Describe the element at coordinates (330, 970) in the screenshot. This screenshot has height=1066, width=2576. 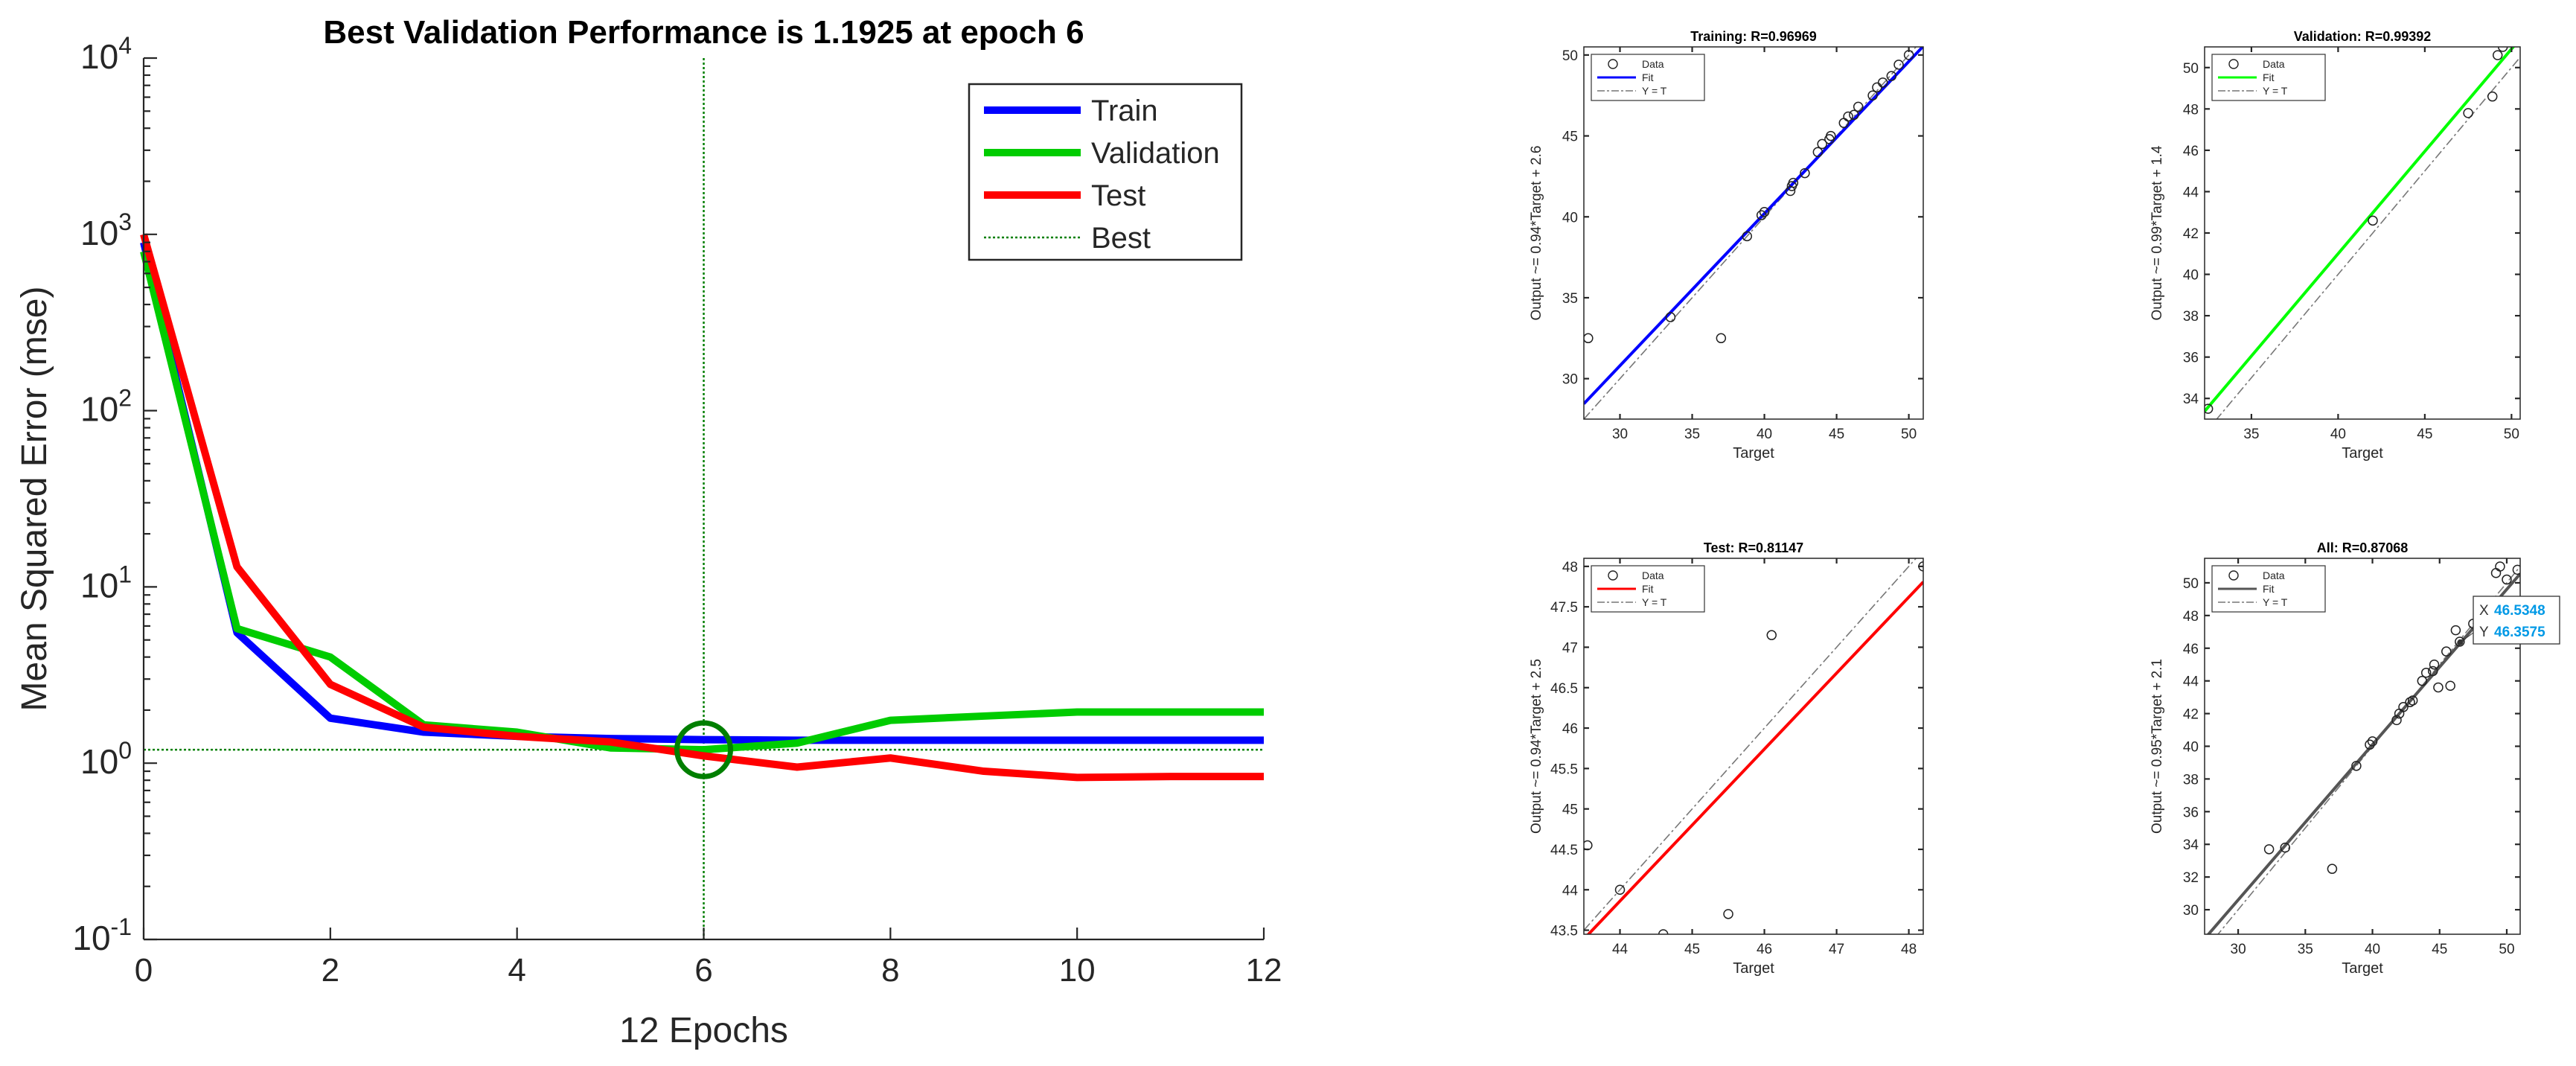
I see `x-tick-label: 2` at that location.